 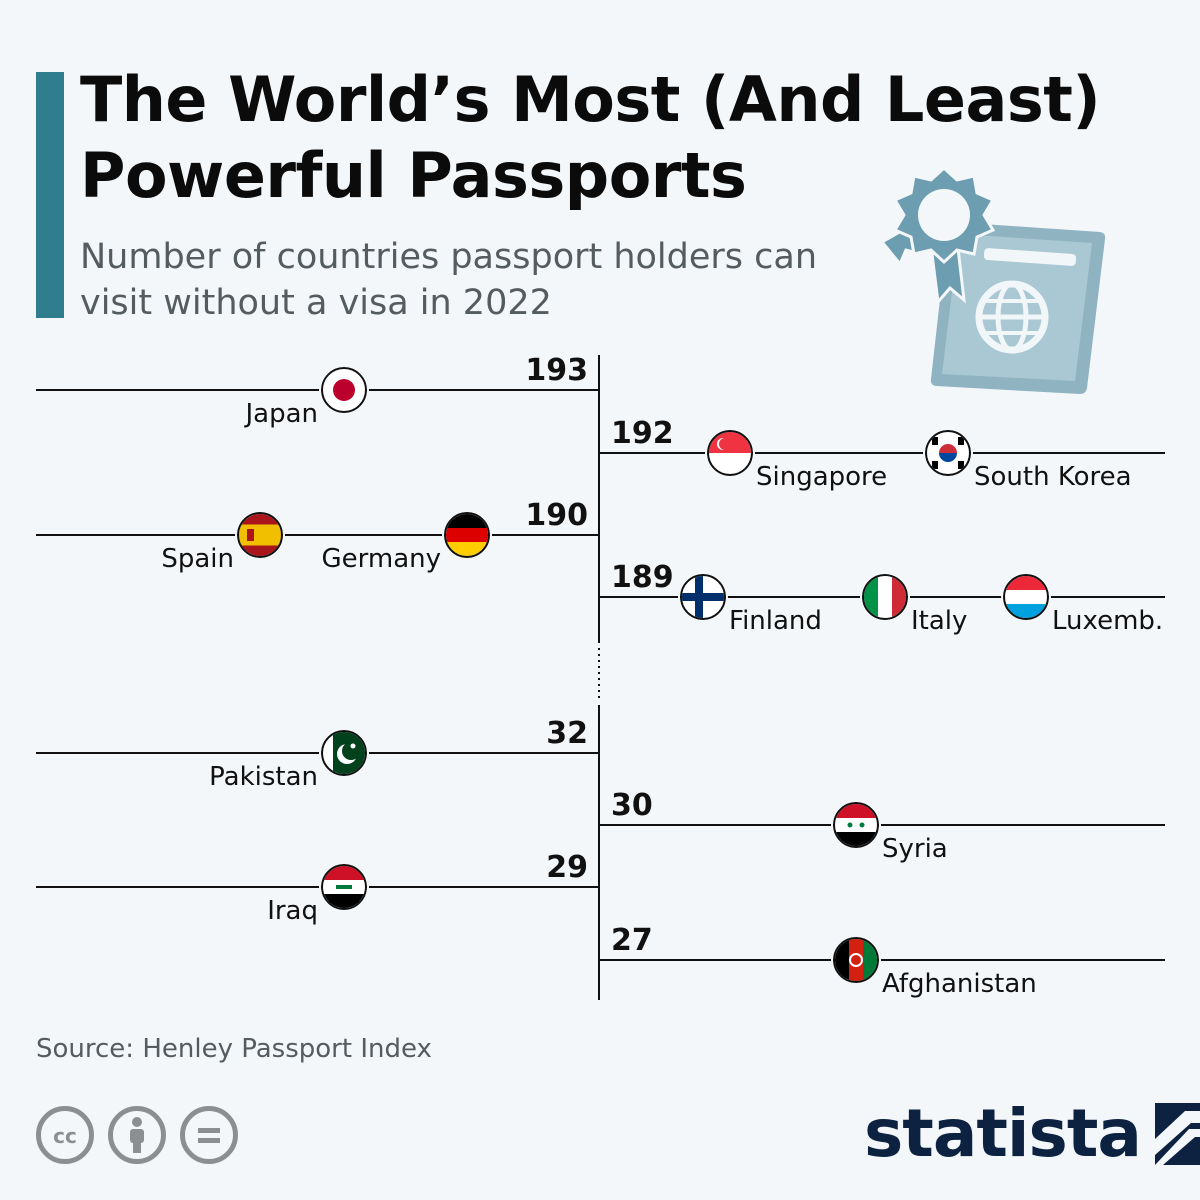 I want to click on statista-logo: statista, so click(x=1032, y=1134).